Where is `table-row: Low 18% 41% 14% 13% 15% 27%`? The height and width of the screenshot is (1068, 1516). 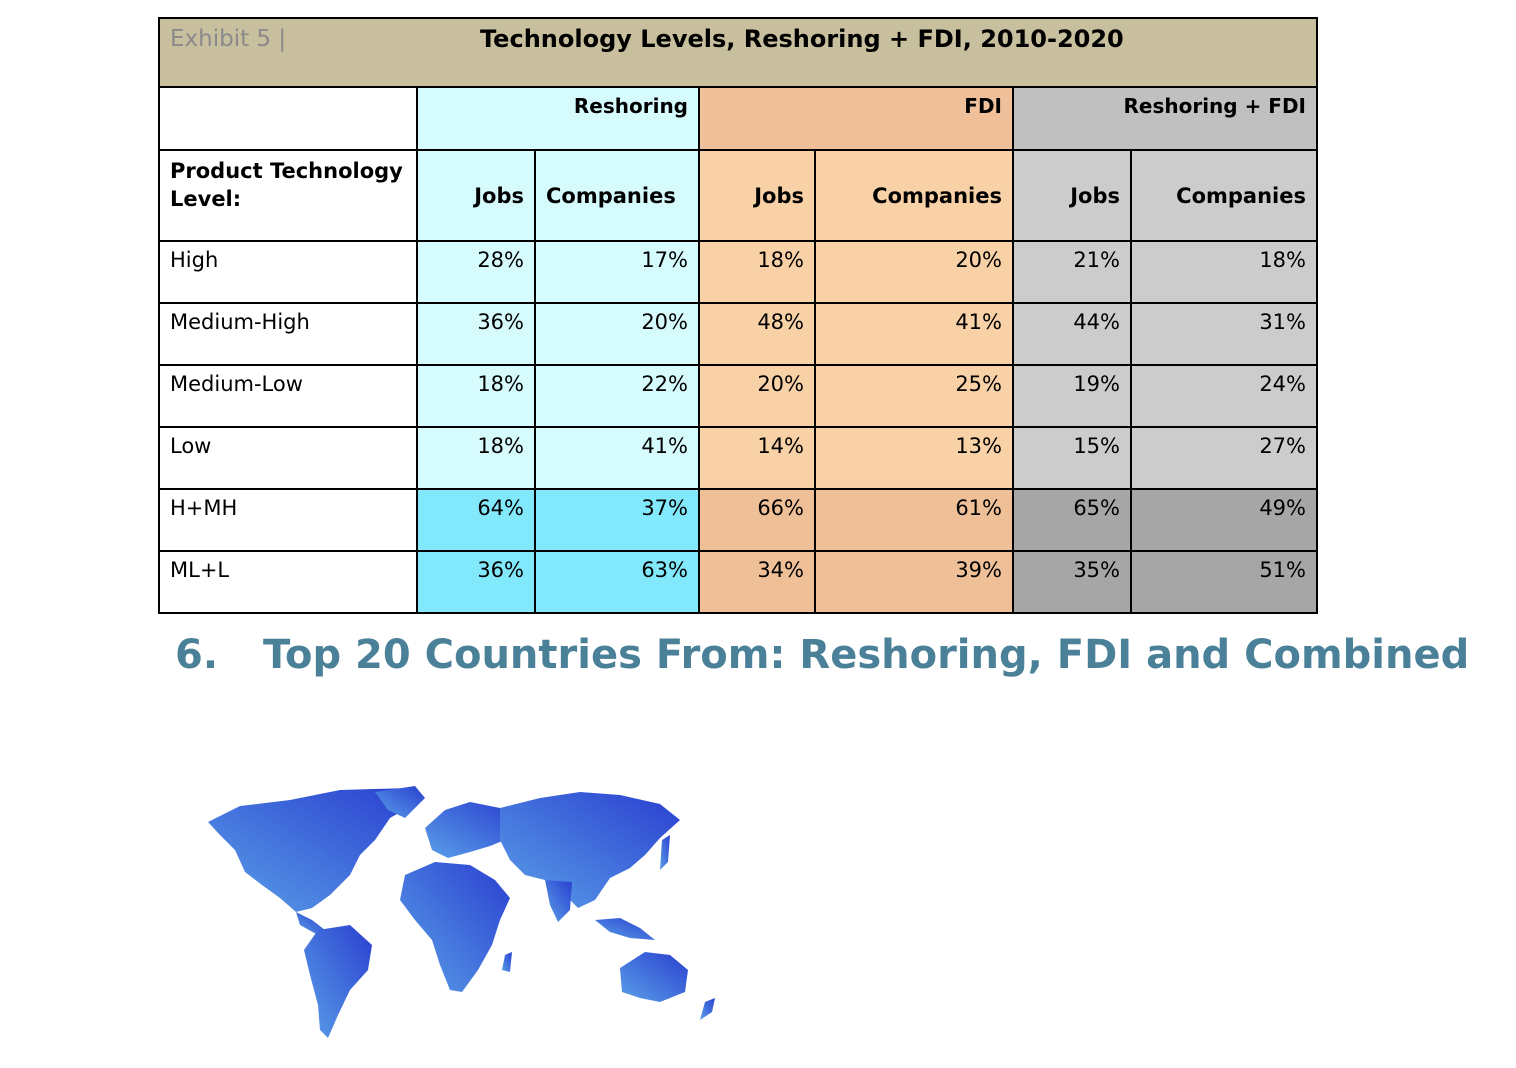
table-row: Low 18% 41% 14% 13% 15% 27% is located at coordinates (738, 458).